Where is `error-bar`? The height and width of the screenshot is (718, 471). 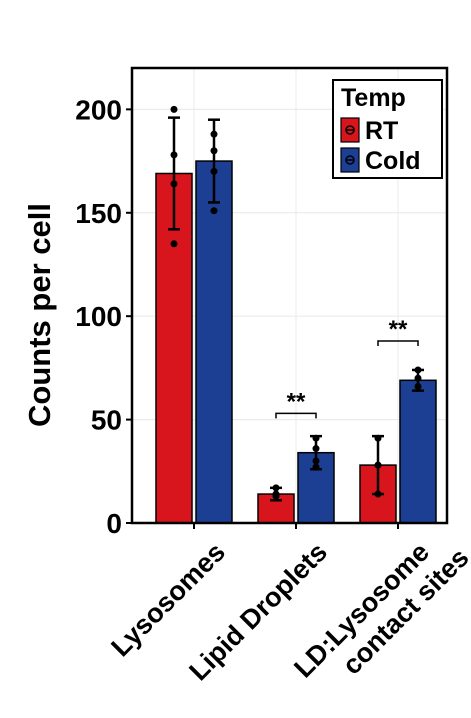 error-bar is located at coordinates (174, 173).